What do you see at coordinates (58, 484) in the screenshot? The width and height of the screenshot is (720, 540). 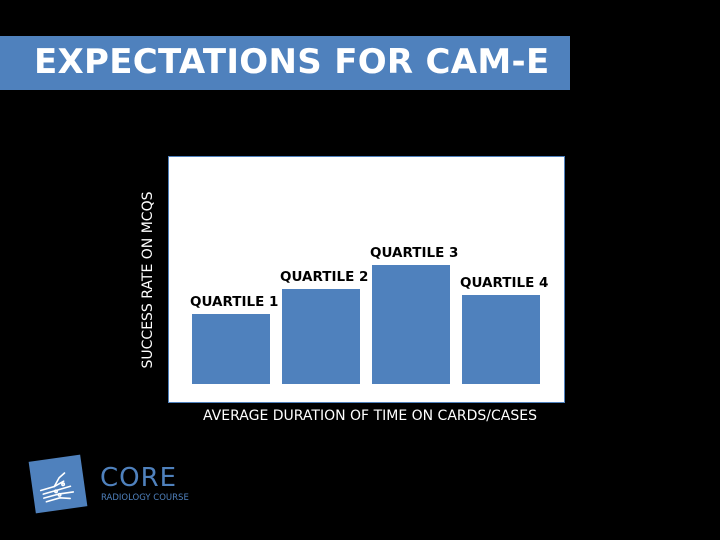 I see `hand-xray-icon` at bounding box center [58, 484].